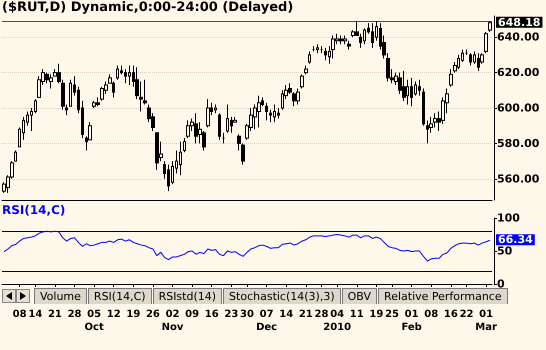 This screenshot has width=546, height=350. I want to click on x-tick-label: 30, so click(247, 314).